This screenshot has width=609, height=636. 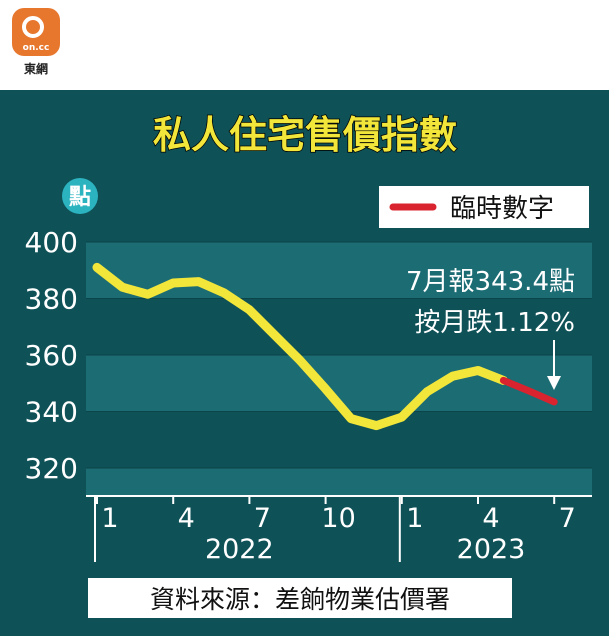 I want to click on annotation-line2: 按月跌1.12%, so click(x=494, y=323).